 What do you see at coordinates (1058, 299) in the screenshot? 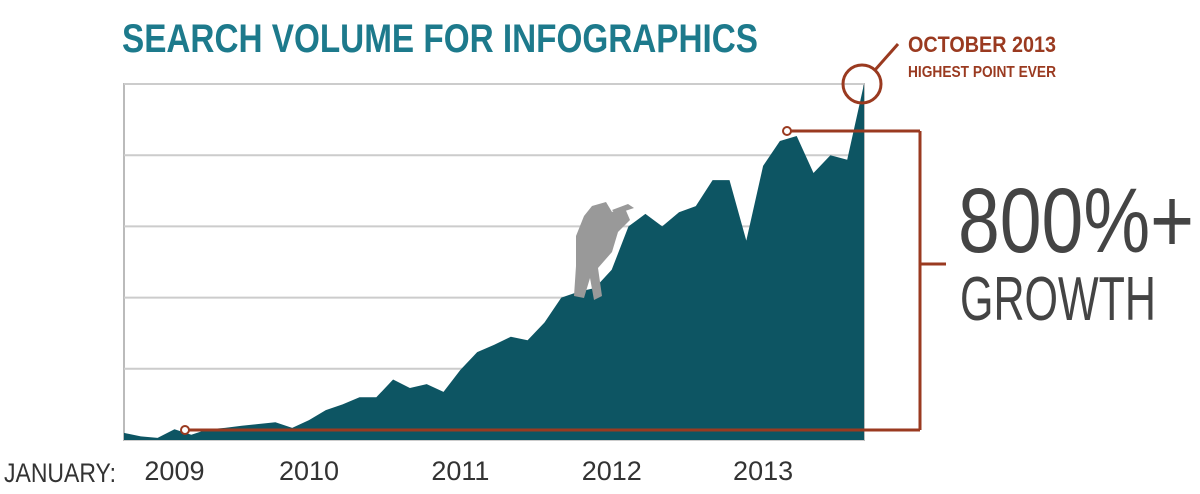
I see `growth-label: GROWTH` at bounding box center [1058, 299].